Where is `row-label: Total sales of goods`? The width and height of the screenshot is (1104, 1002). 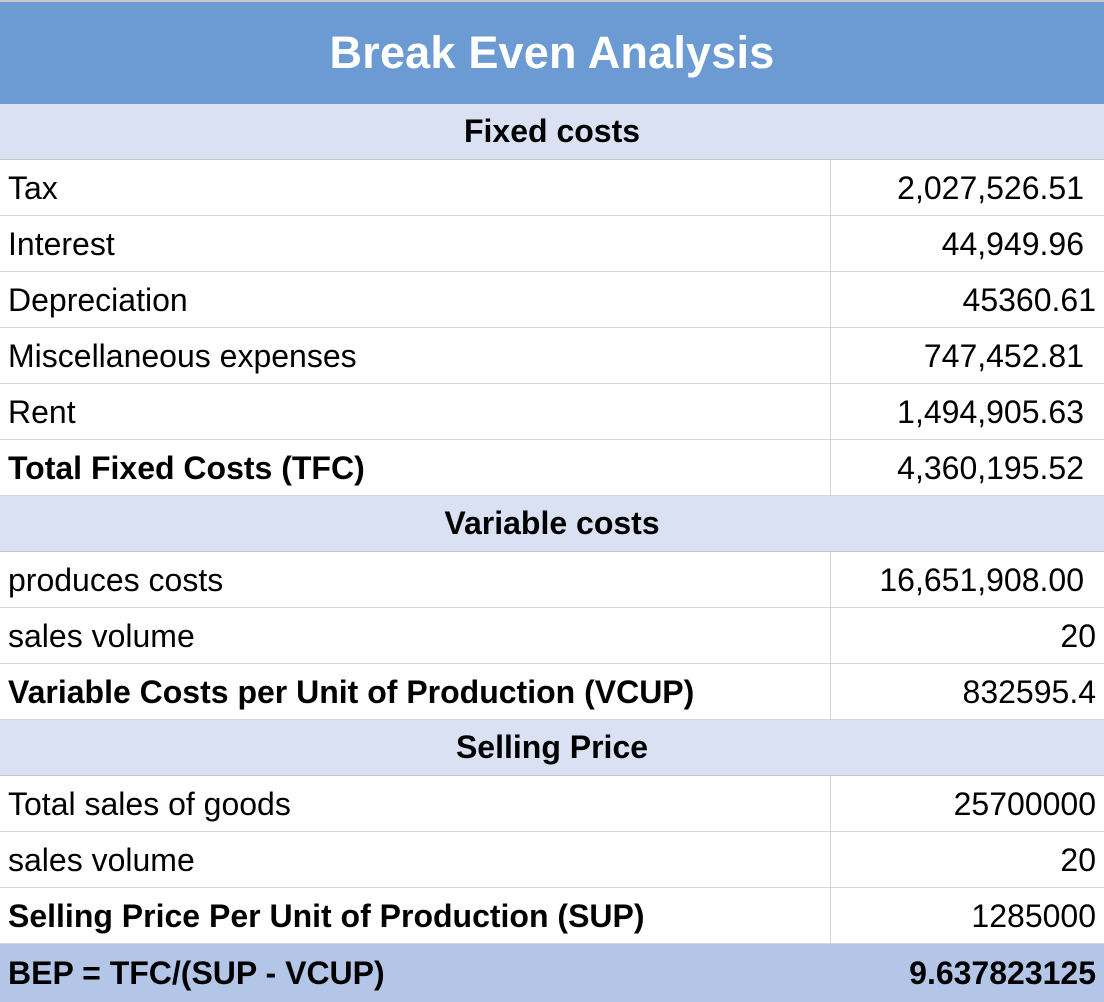 row-label: Total sales of goods is located at coordinates (149, 804).